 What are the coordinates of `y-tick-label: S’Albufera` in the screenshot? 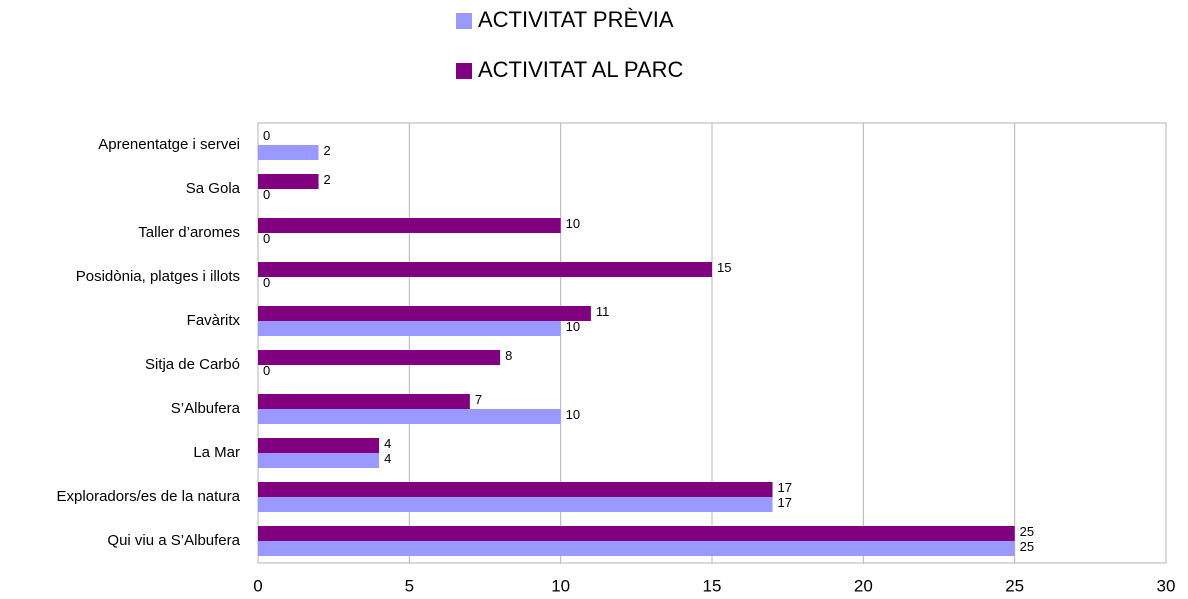 It's located at (206, 408).